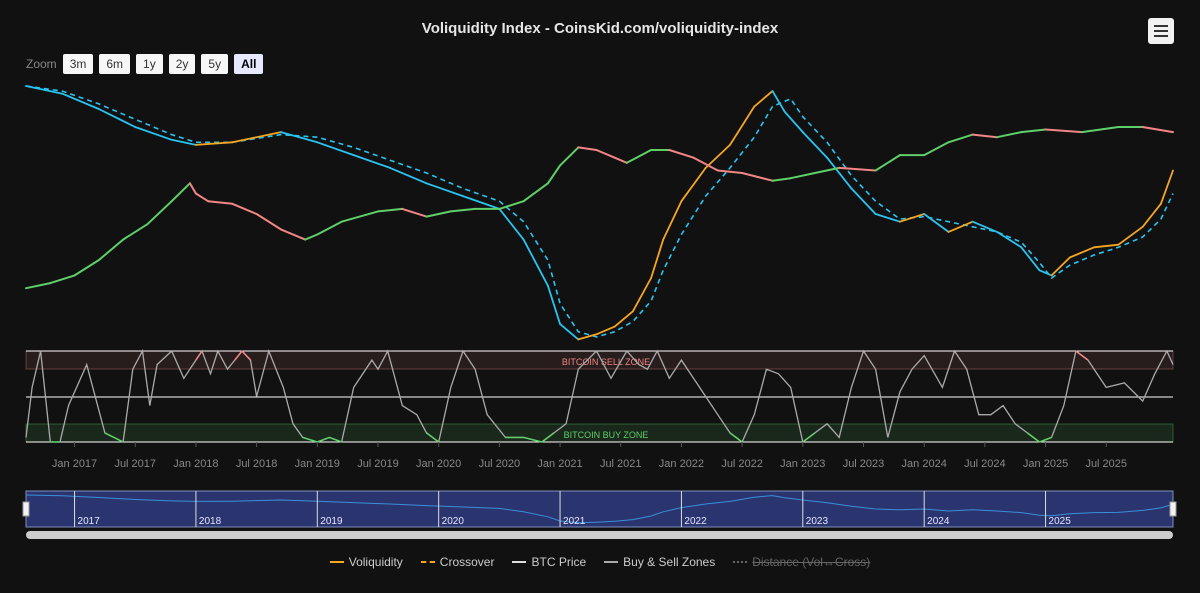 This screenshot has height=593, width=1200. Describe the element at coordinates (89, 521) in the screenshot. I see `navigator-year-label: 2017` at that location.